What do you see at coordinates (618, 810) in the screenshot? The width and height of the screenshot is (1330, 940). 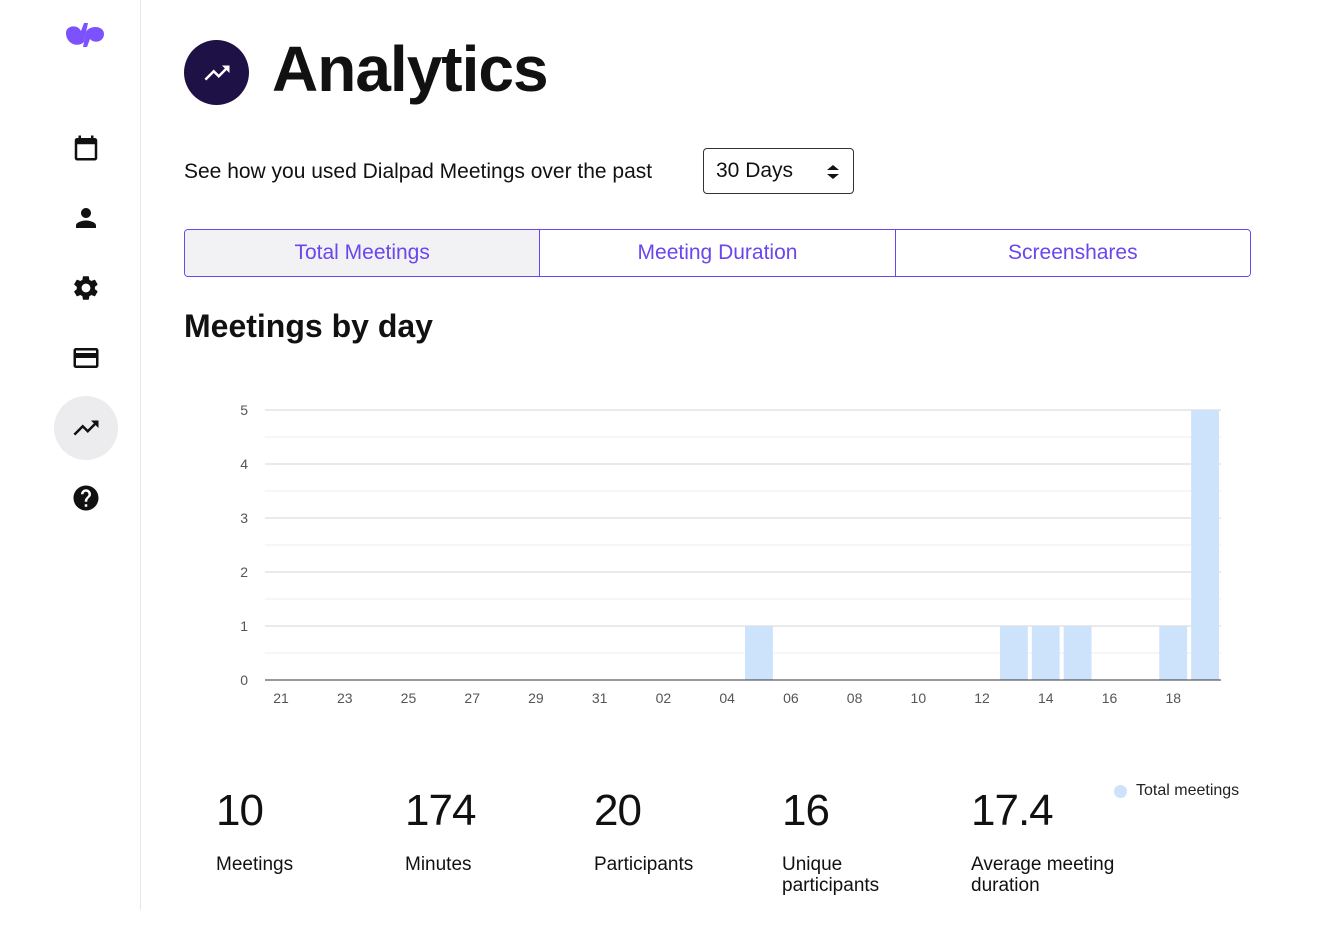 I see `stat-value: 20` at bounding box center [618, 810].